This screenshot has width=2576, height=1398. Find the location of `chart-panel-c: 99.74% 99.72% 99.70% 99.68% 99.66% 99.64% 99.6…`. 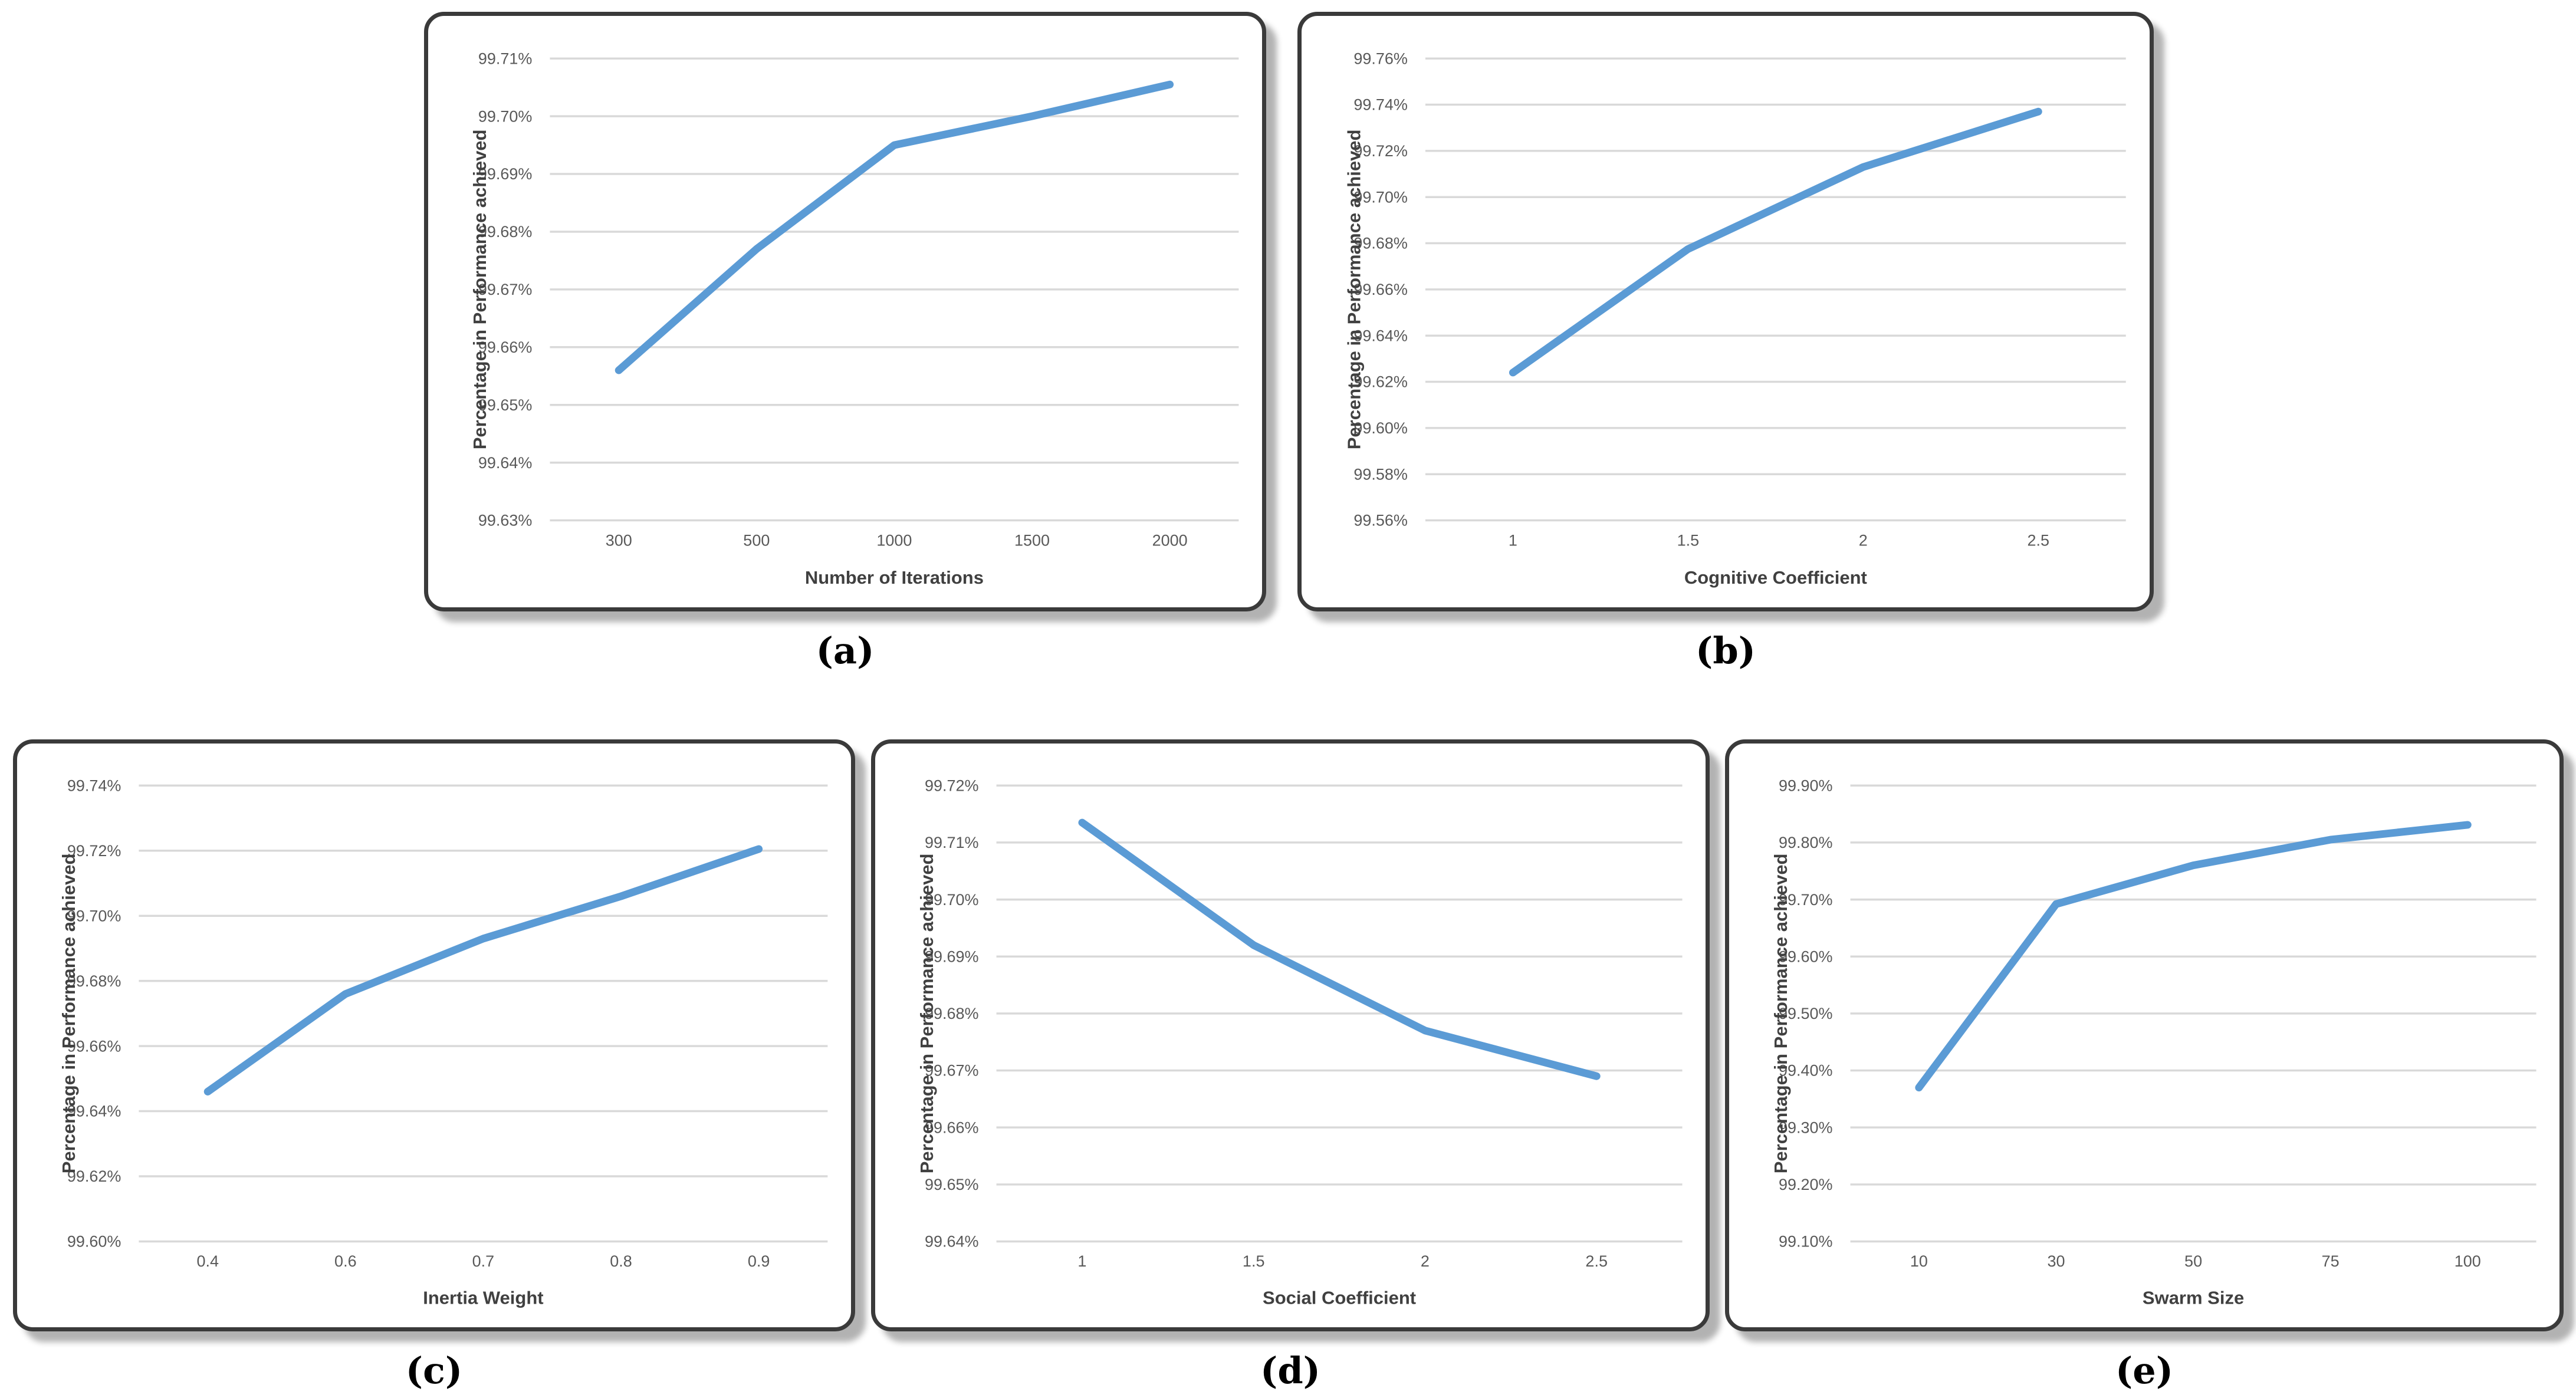

chart-panel-c: 99.74% 99.72% 99.70% 99.68% 99.66% 99.64% 99.6… is located at coordinates (434, 1035).